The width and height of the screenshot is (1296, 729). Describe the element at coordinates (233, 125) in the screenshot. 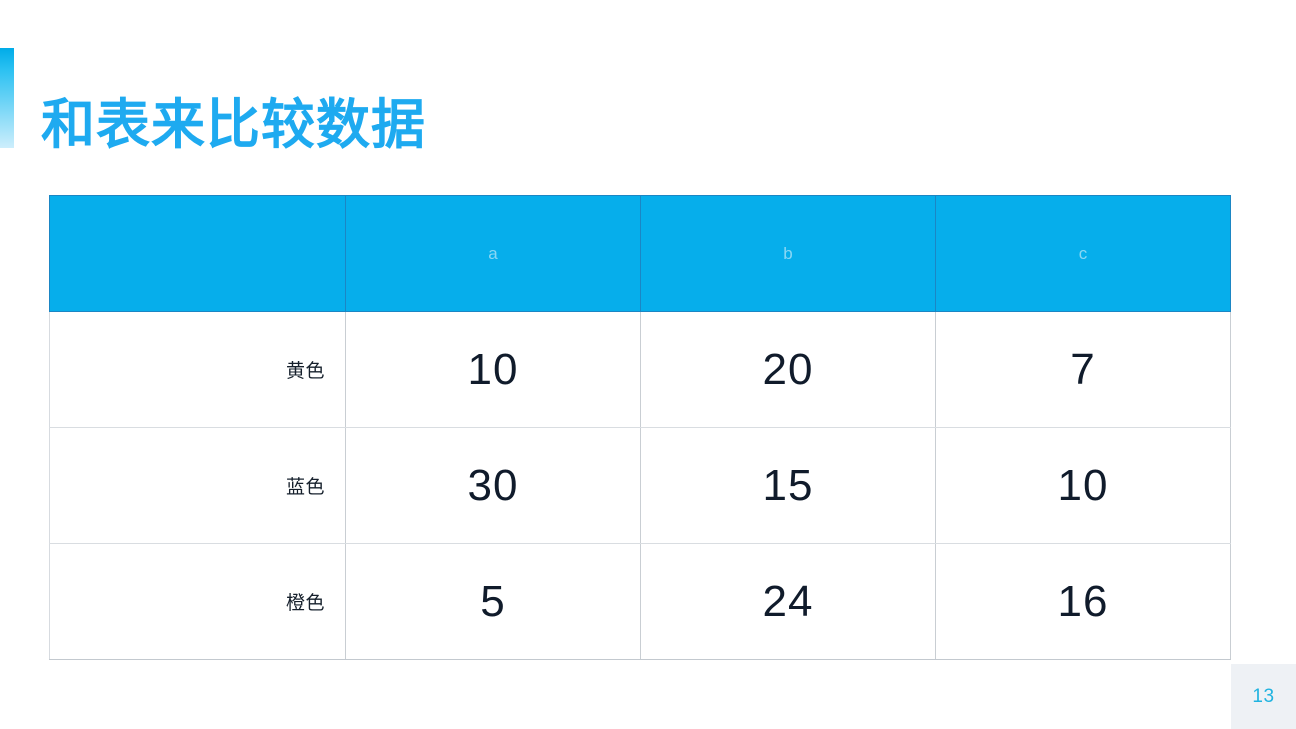

I see `page-title: 和表来比较数据` at that location.